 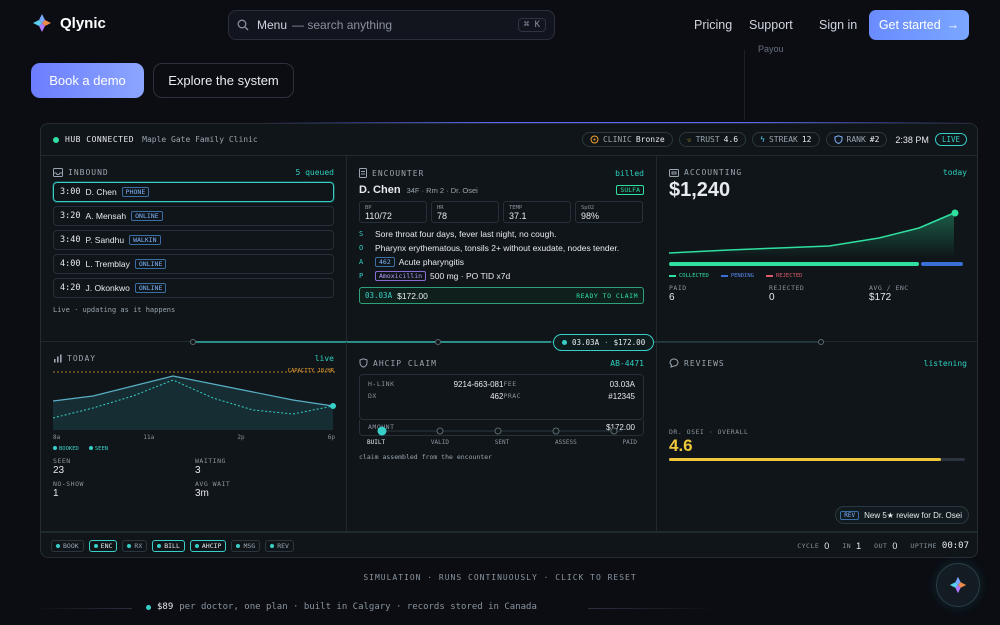 What do you see at coordinates (193, 192) in the screenshot?
I see `inbound-row: 3:00 D. Chen PHONE` at bounding box center [193, 192].